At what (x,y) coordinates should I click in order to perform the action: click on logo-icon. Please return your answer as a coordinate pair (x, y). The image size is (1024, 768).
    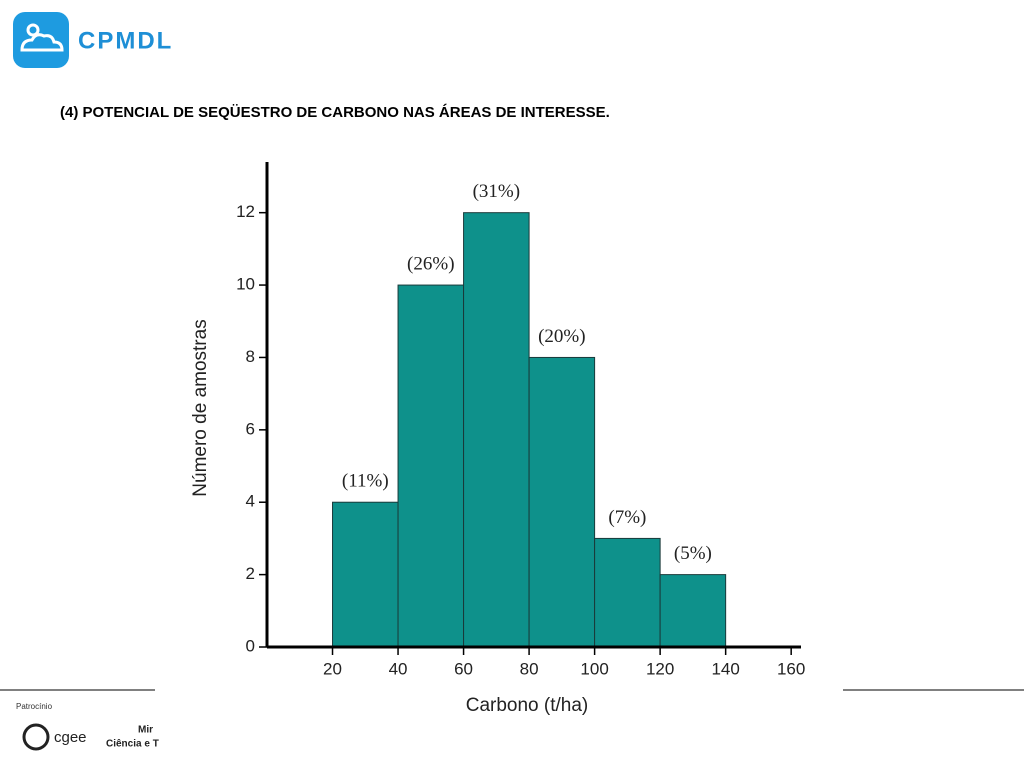
    Looking at the image, I should click on (41, 40).